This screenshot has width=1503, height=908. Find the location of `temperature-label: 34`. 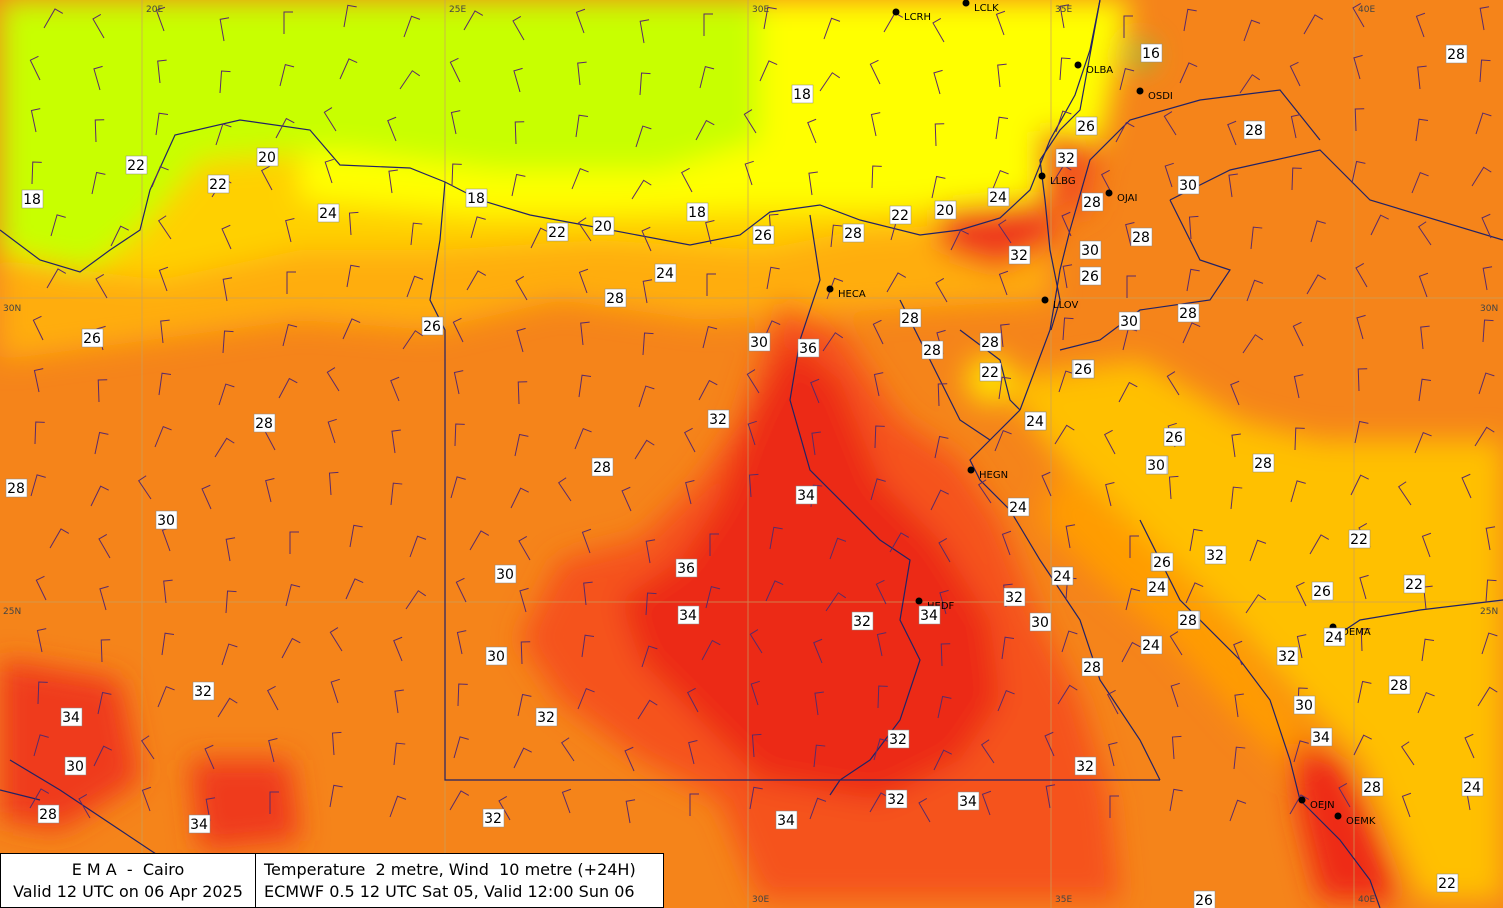

temperature-label: 34 is located at coordinates (806, 495).